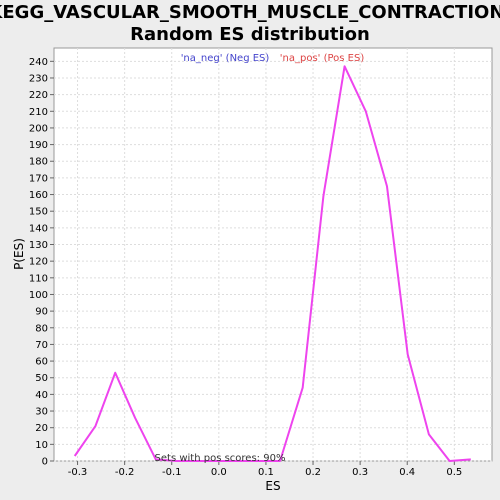  What do you see at coordinates (219, 472) in the screenshot?
I see `x-tick-label: 0.0` at bounding box center [219, 472].